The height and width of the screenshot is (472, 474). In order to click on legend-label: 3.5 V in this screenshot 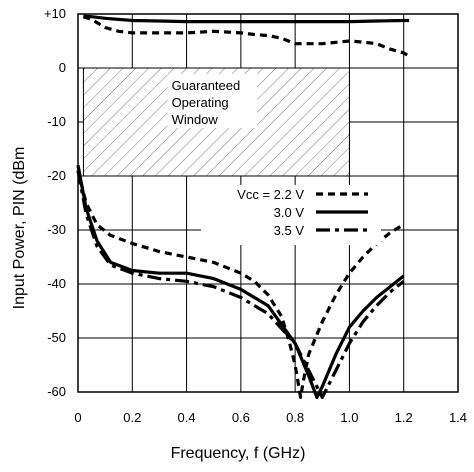, I will do `click(289, 230)`.